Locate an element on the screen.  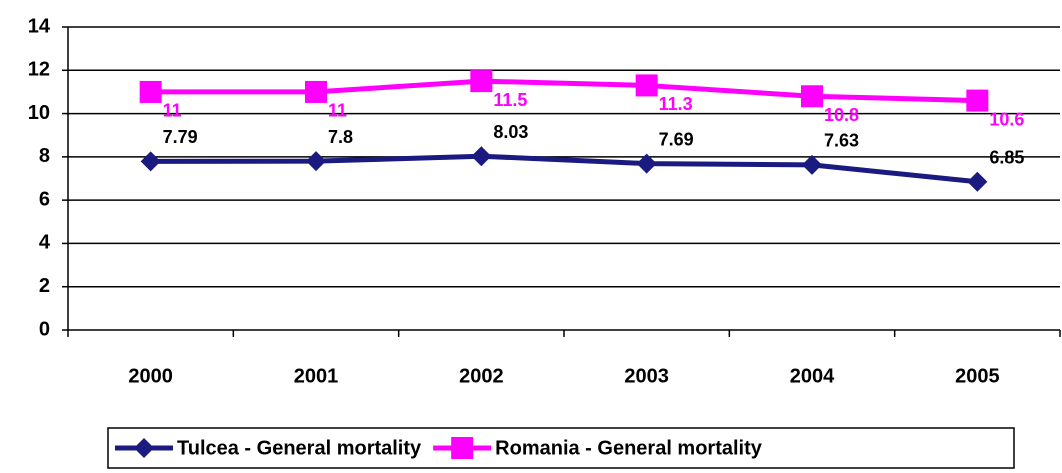
y-tick-label: 6 is located at coordinates (44, 199).